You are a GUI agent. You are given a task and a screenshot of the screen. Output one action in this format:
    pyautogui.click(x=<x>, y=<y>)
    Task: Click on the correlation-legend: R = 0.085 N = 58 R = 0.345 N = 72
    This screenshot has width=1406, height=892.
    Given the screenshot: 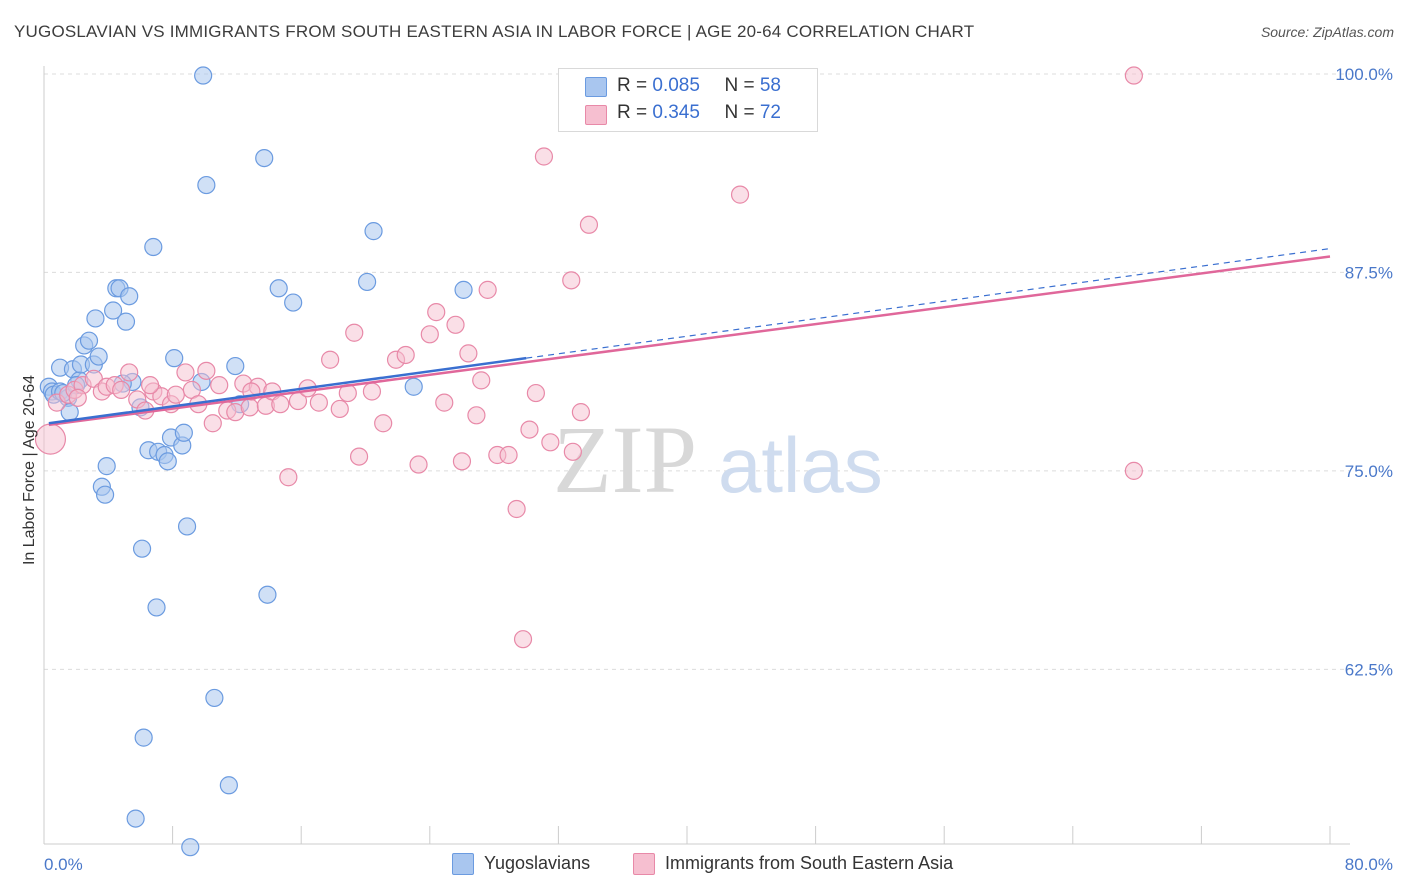 What is the action you would take?
    pyautogui.click(x=688, y=100)
    